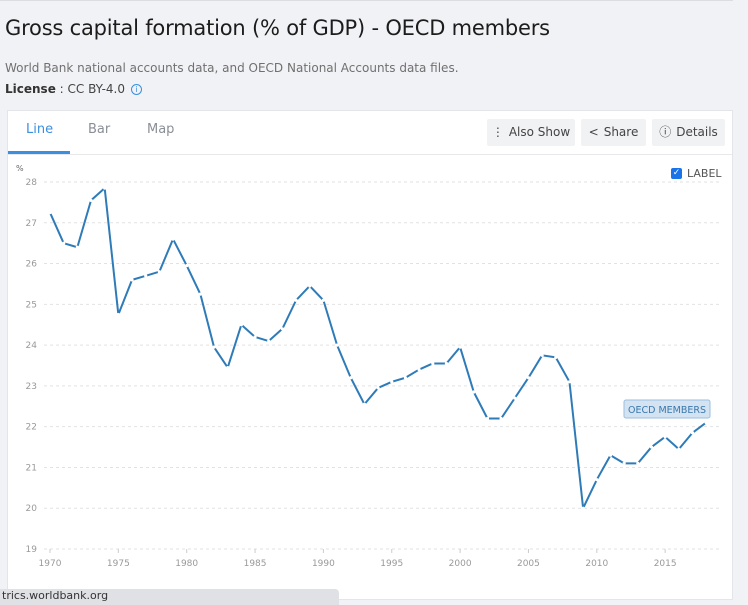 The image size is (748, 605). I want to click on x-tick-label: 2005, so click(528, 564).